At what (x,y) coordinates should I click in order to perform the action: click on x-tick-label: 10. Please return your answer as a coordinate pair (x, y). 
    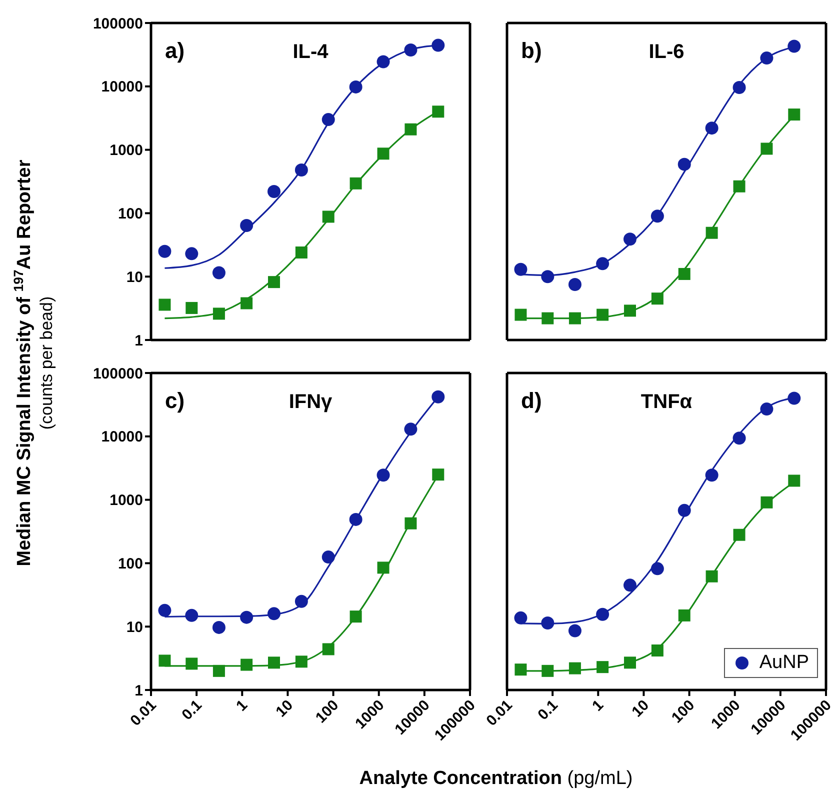
    Looking at the image, I should click on (640, 708).